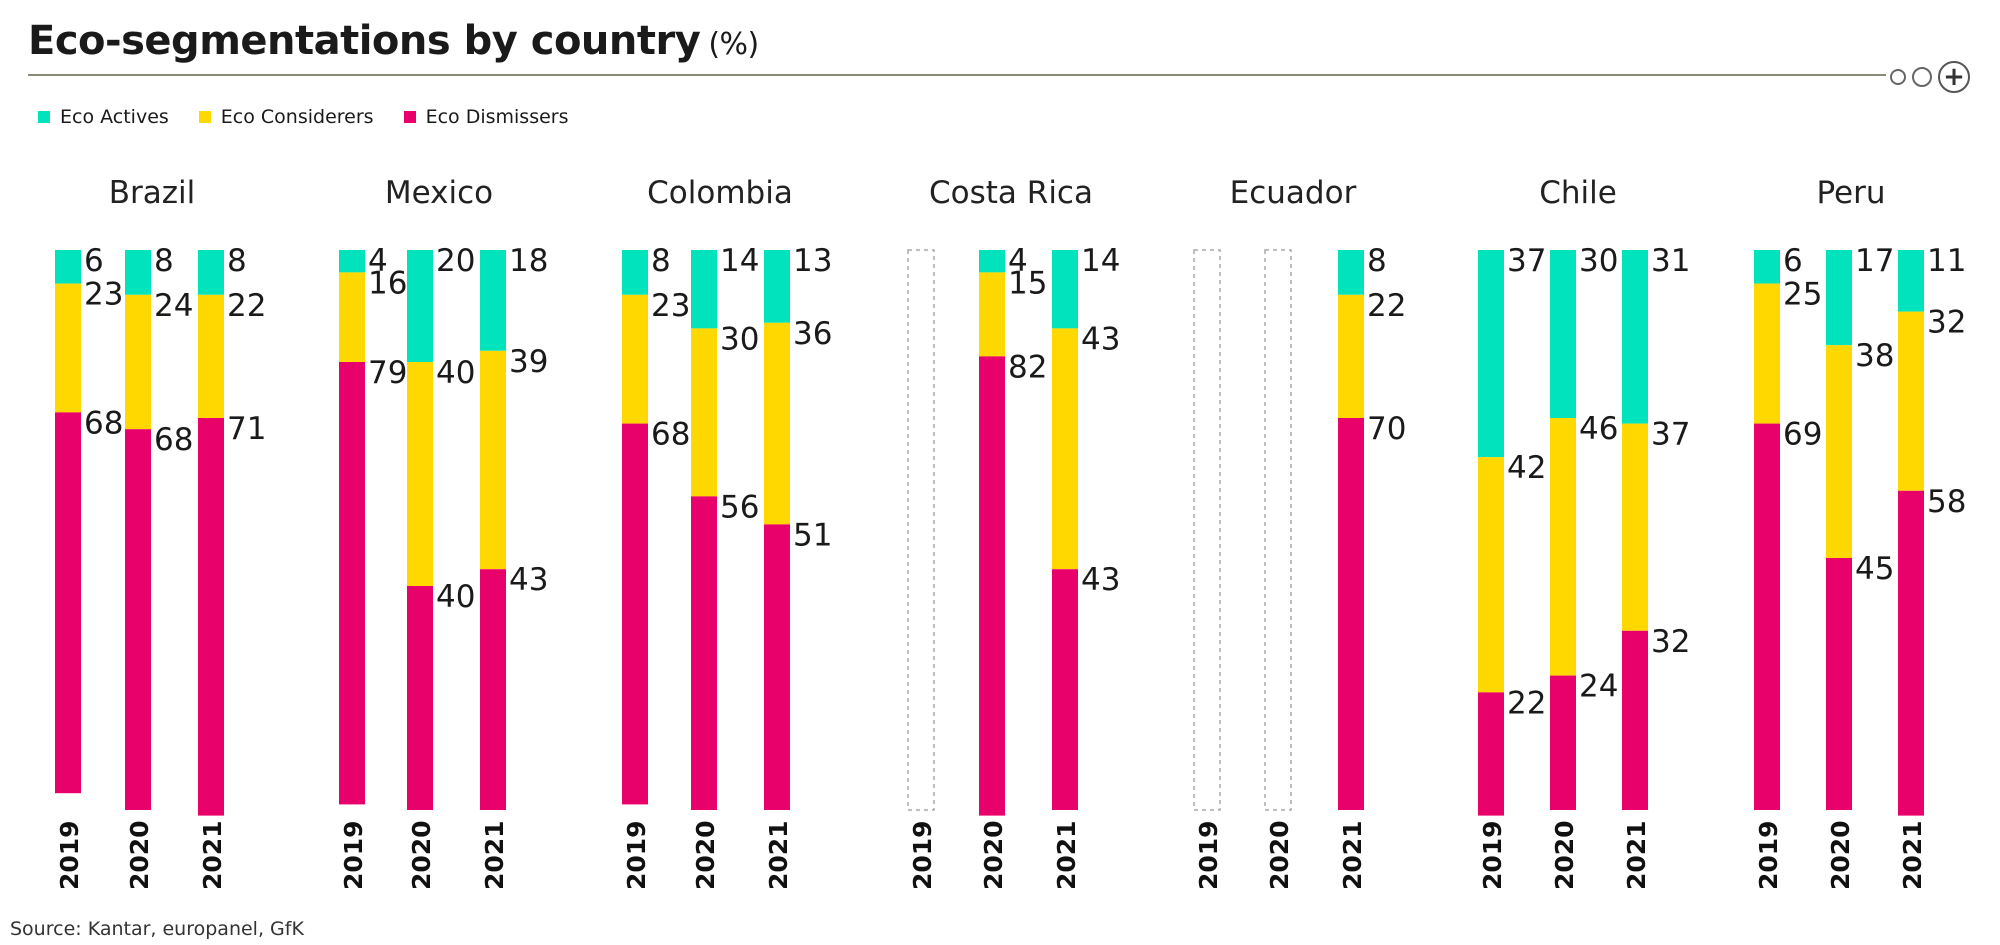 The height and width of the screenshot is (945, 2000). What do you see at coordinates (704, 289) in the screenshot?
I see `bar-segment-colombia-2020-actives` at bounding box center [704, 289].